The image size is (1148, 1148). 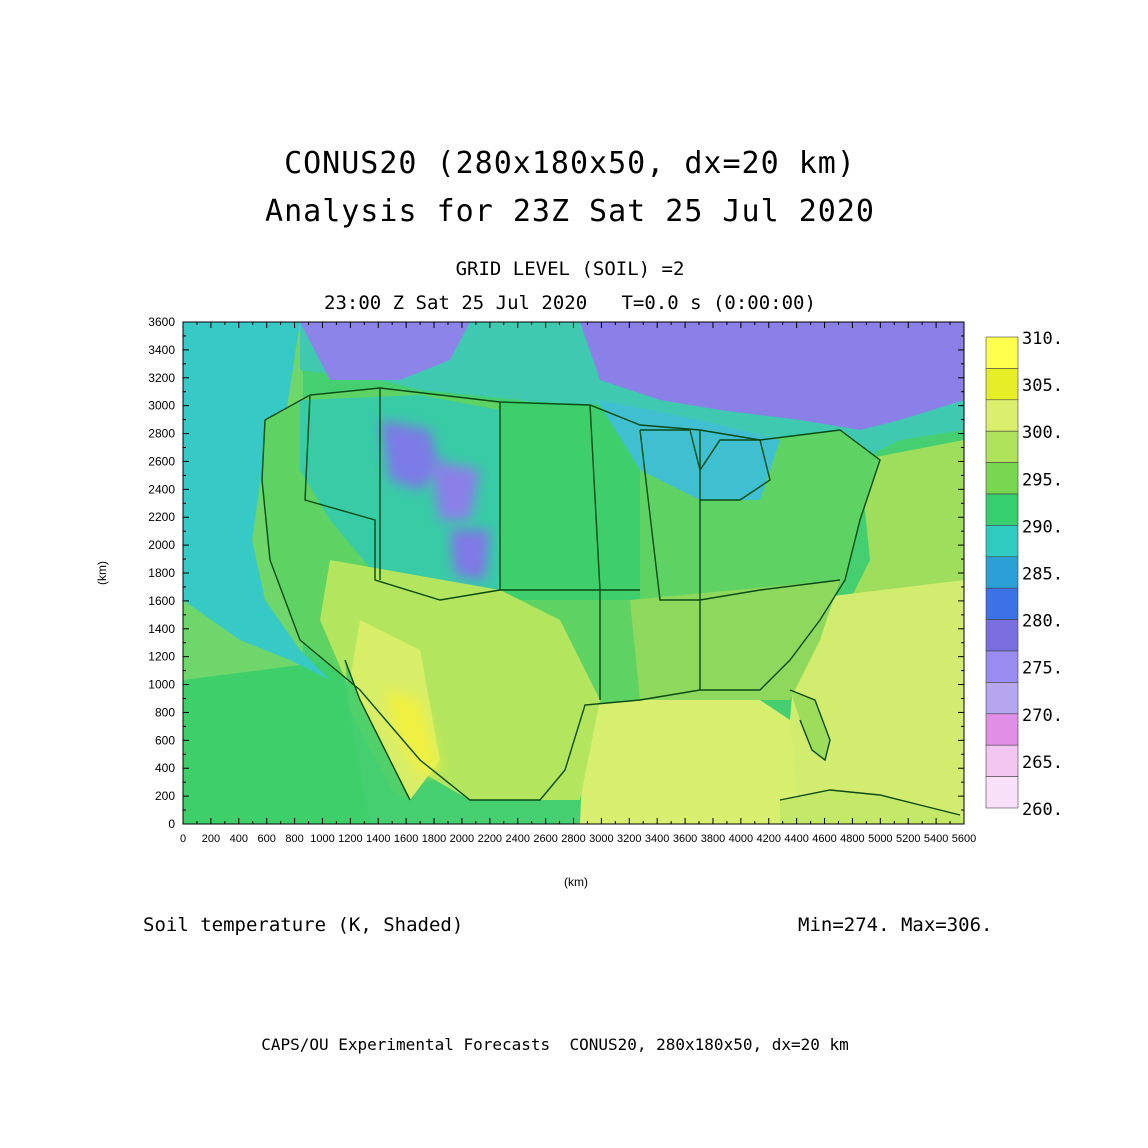 What do you see at coordinates (256, 501) in the screenshot?
I see `pacific-coastal-cool-band` at bounding box center [256, 501].